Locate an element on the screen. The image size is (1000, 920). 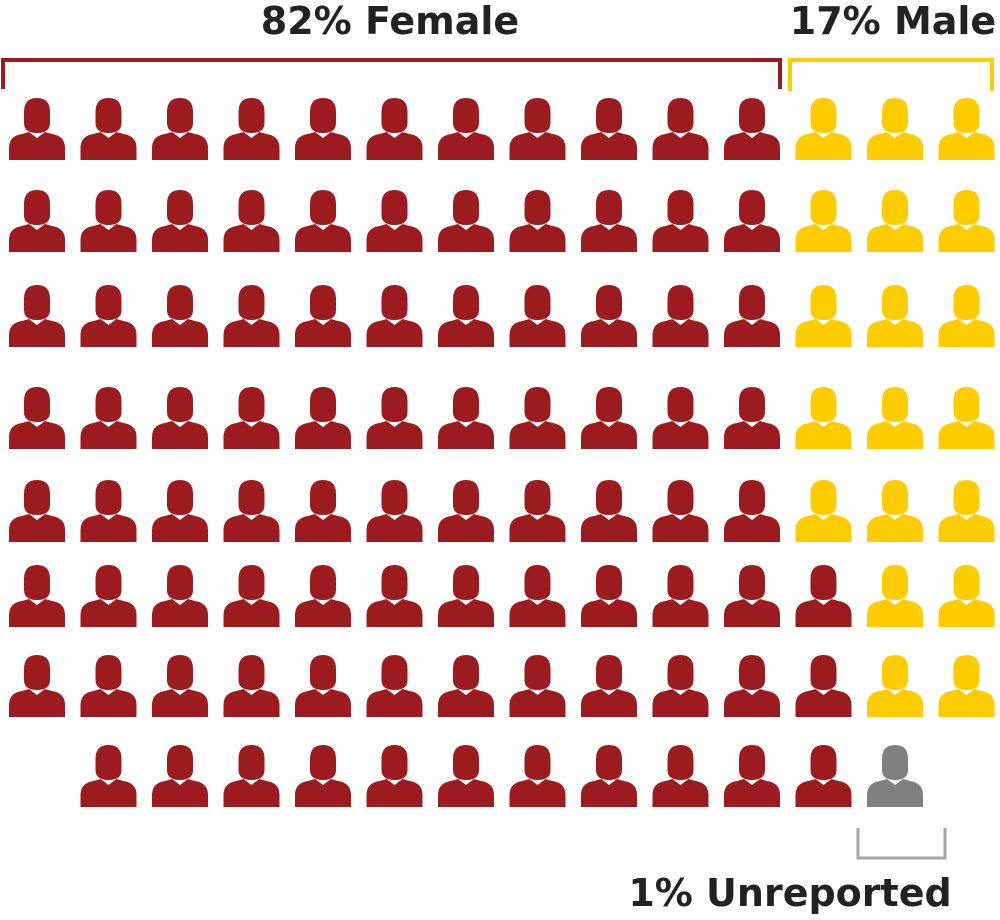
female-bracket is located at coordinates (391, 73).